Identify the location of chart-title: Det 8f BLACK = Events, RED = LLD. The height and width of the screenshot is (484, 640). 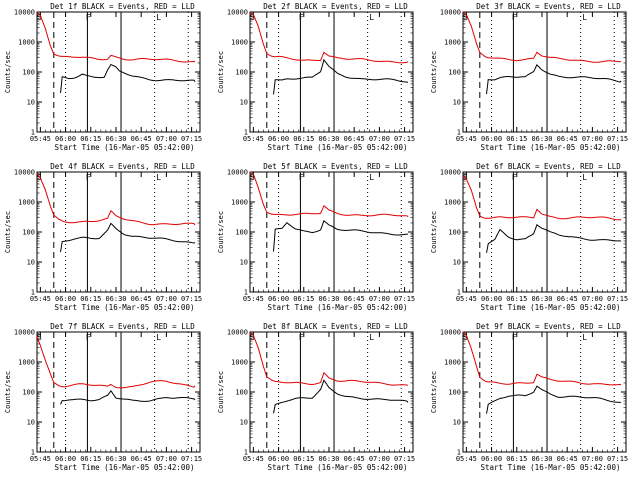
(335, 326).